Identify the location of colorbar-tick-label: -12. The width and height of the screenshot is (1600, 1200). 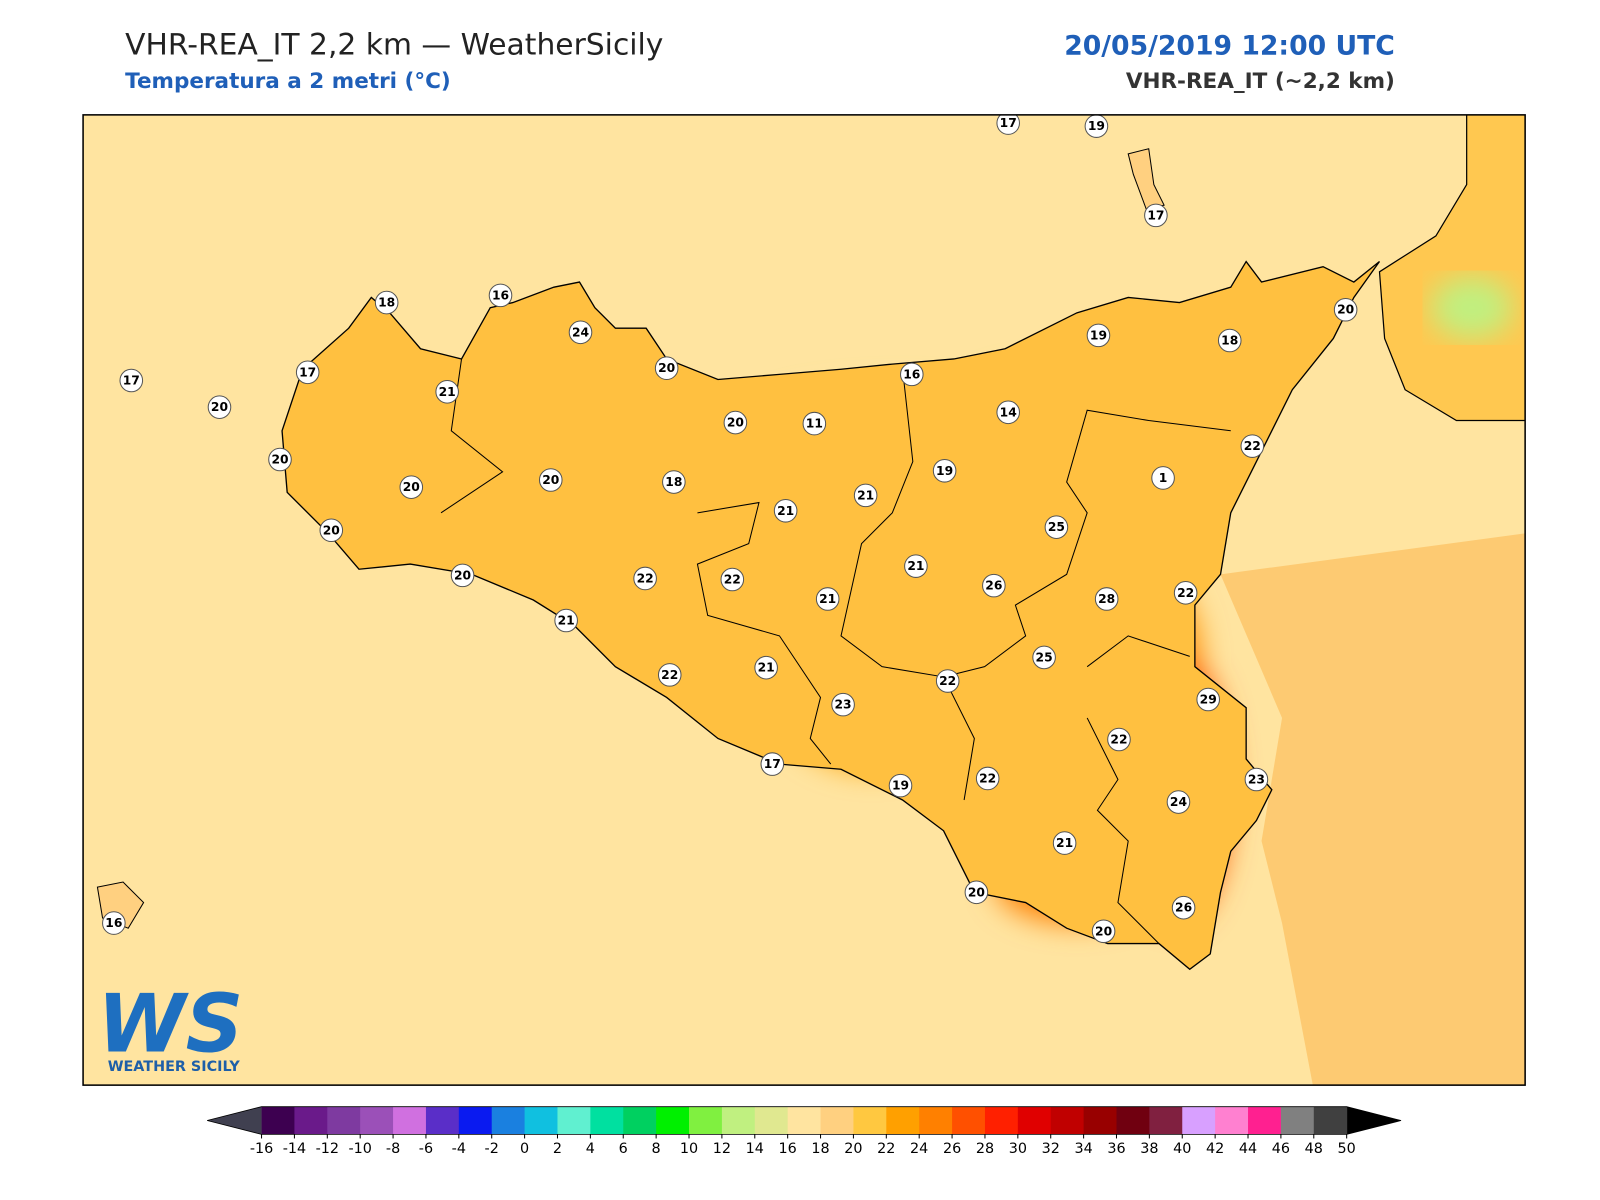
(327, 1149).